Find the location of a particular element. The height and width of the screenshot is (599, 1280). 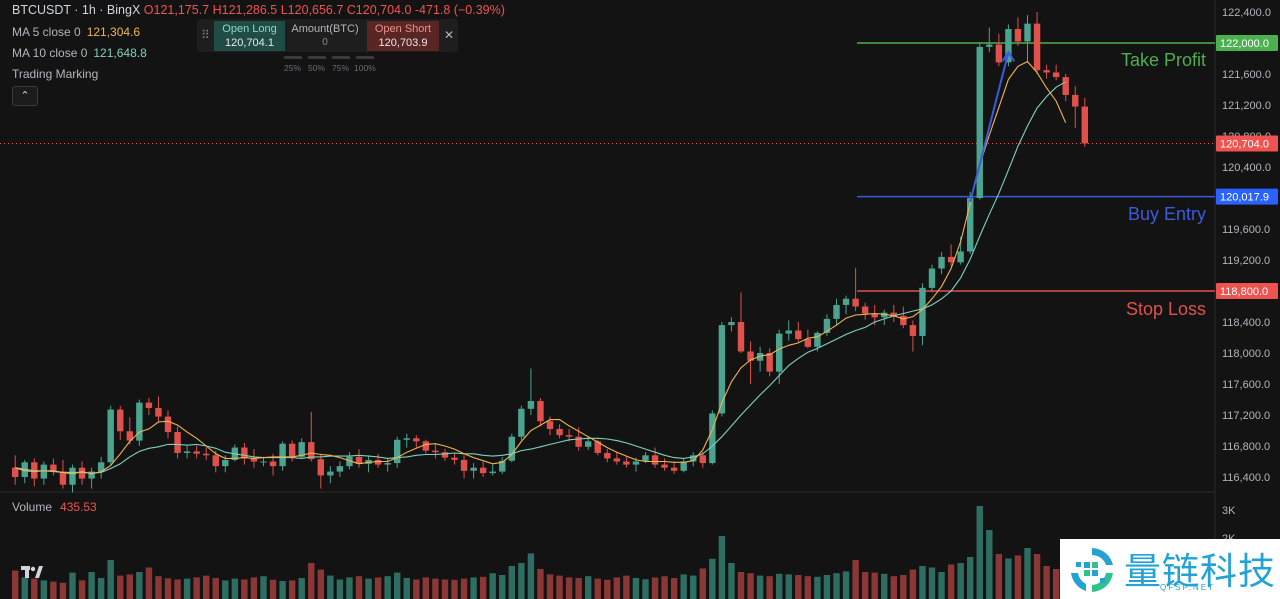

close-icon: ✕ is located at coordinates (449, 35).